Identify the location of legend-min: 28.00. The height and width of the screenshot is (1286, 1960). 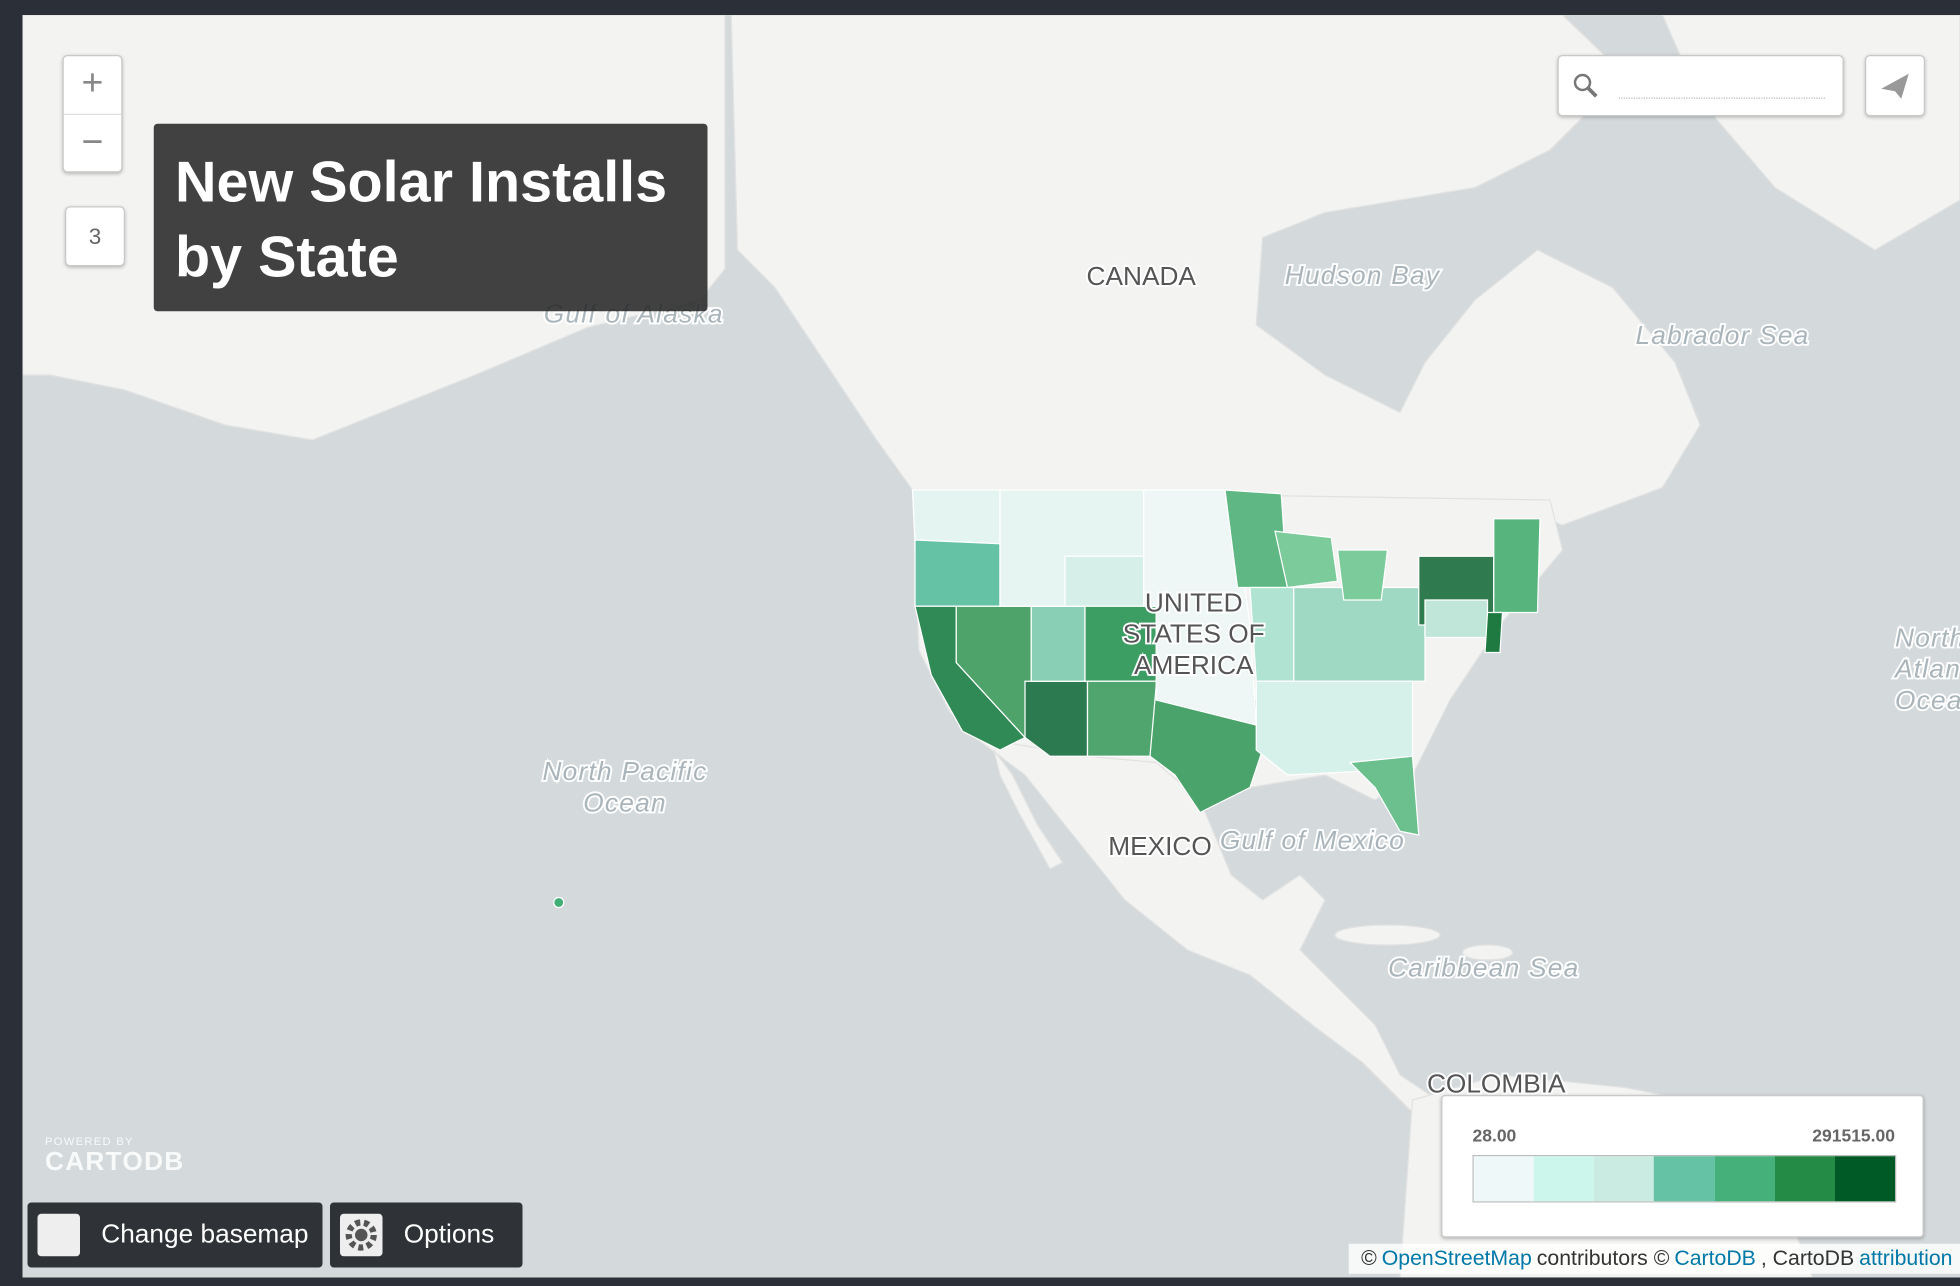
(1494, 1135).